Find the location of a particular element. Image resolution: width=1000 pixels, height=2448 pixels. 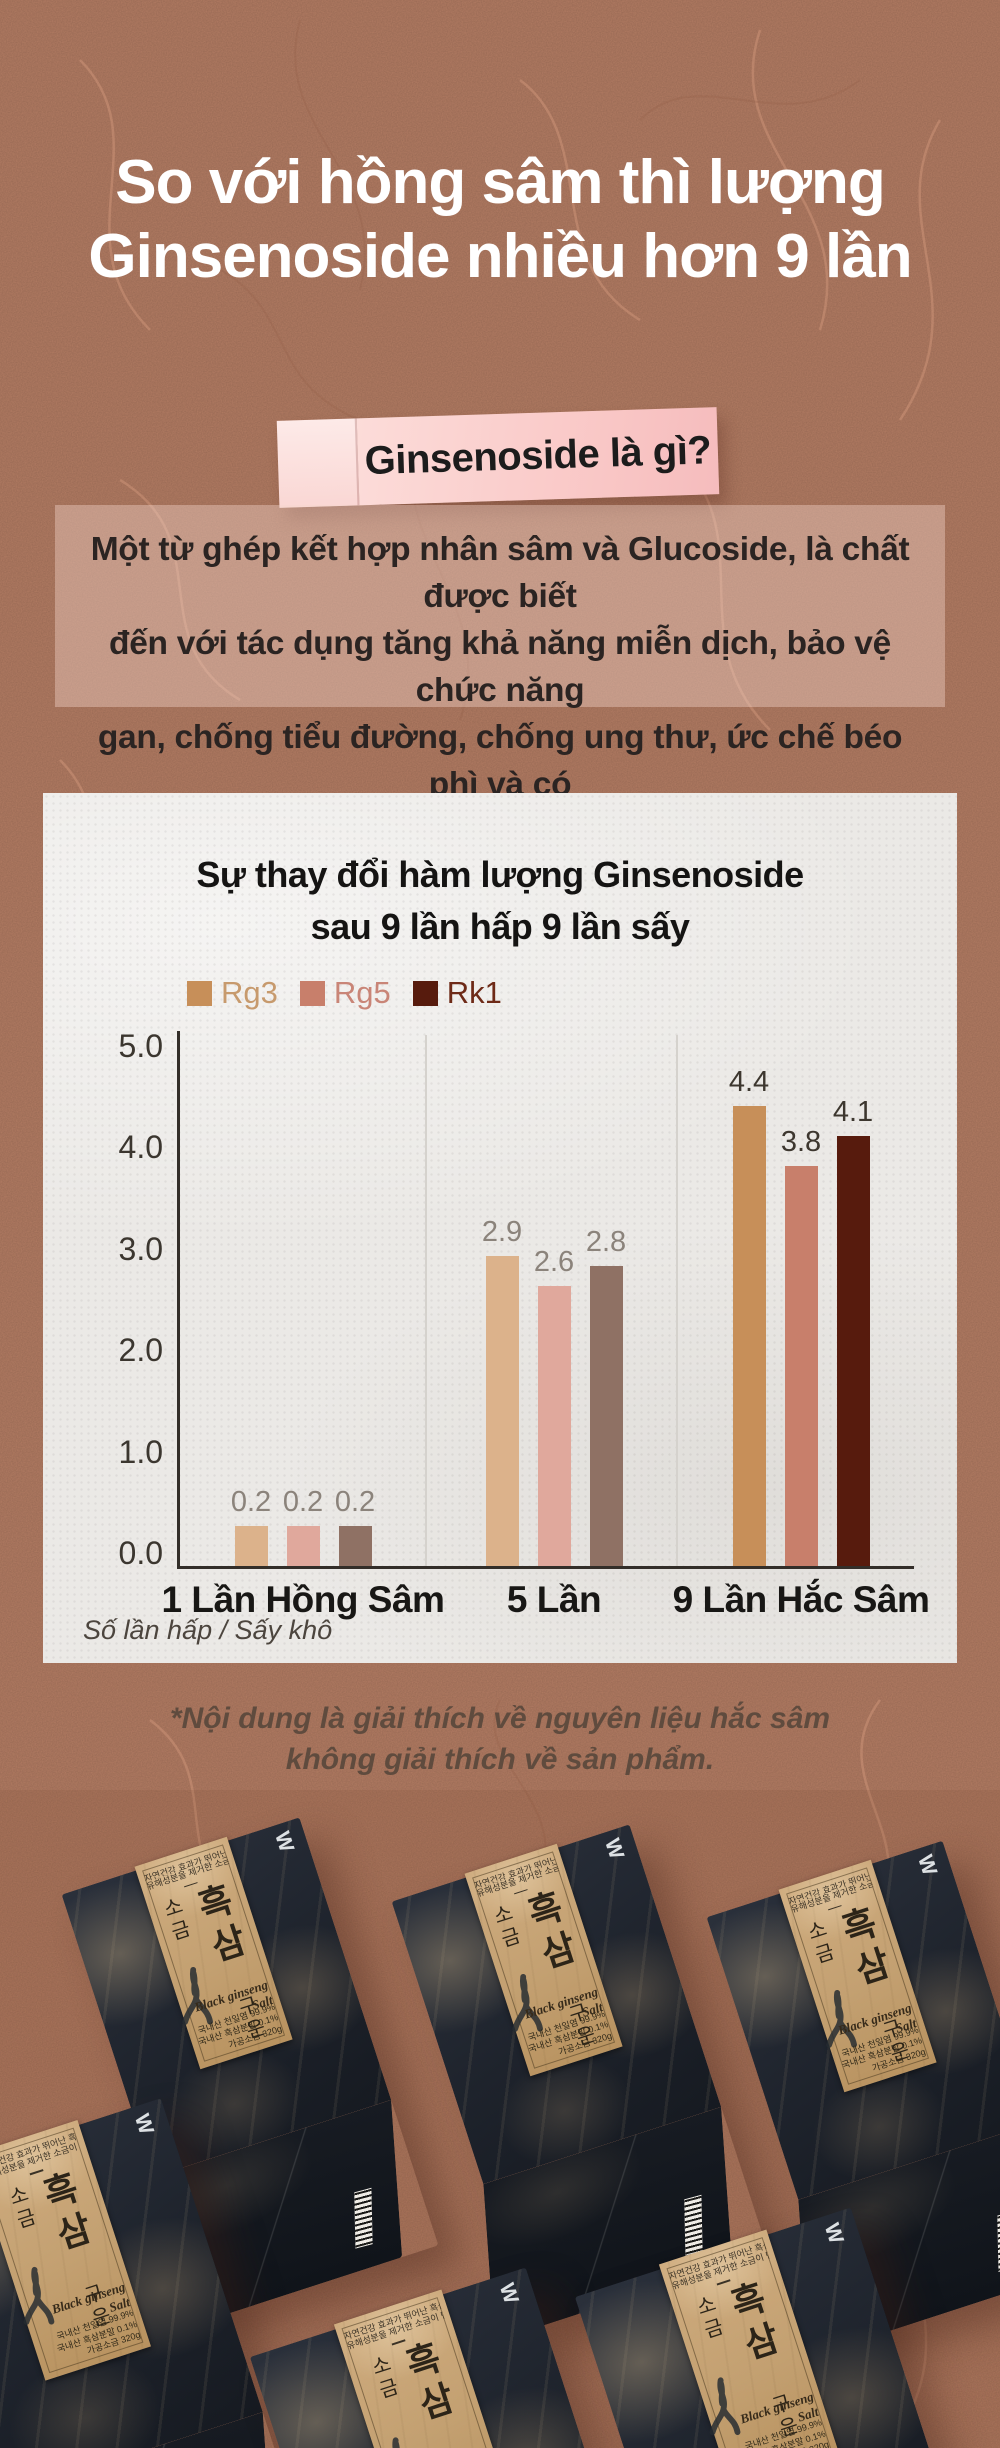

legend-label: Rk1 is located at coordinates (474, 992).